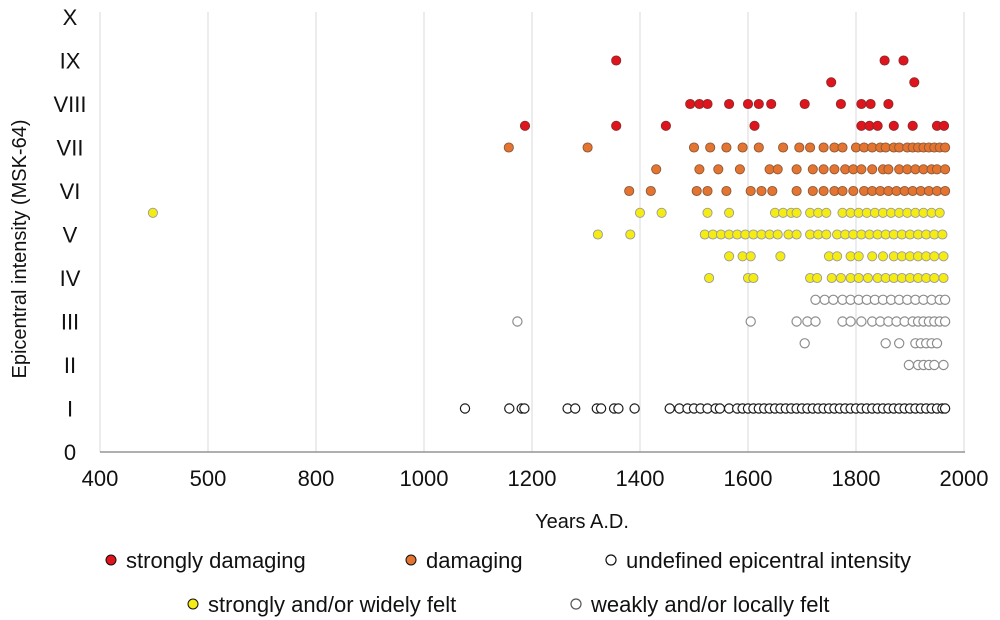 This screenshot has height=620, width=1000. Describe the element at coordinates (111, 560) in the screenshot. I see `legend-marker-strongly-damaging` at that location.